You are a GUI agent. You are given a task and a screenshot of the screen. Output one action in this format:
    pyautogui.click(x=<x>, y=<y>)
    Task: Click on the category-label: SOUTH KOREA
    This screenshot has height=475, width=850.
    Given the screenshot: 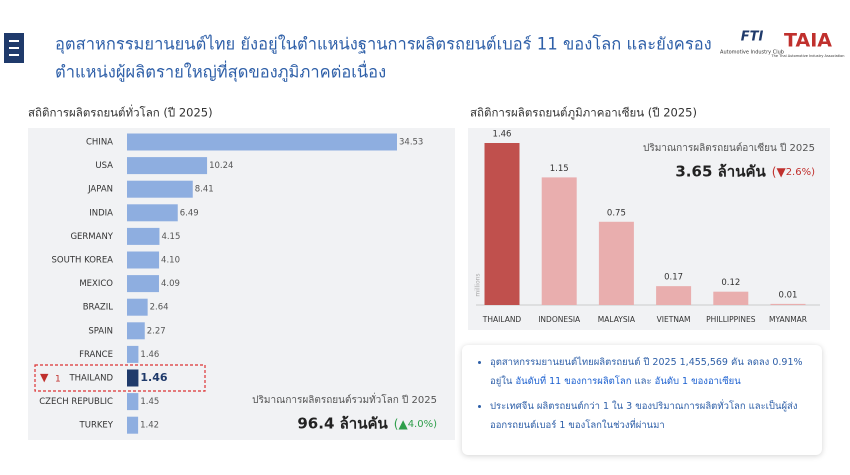 What is the action you would take?
    pyautogui.click(x=83, y=261)
    